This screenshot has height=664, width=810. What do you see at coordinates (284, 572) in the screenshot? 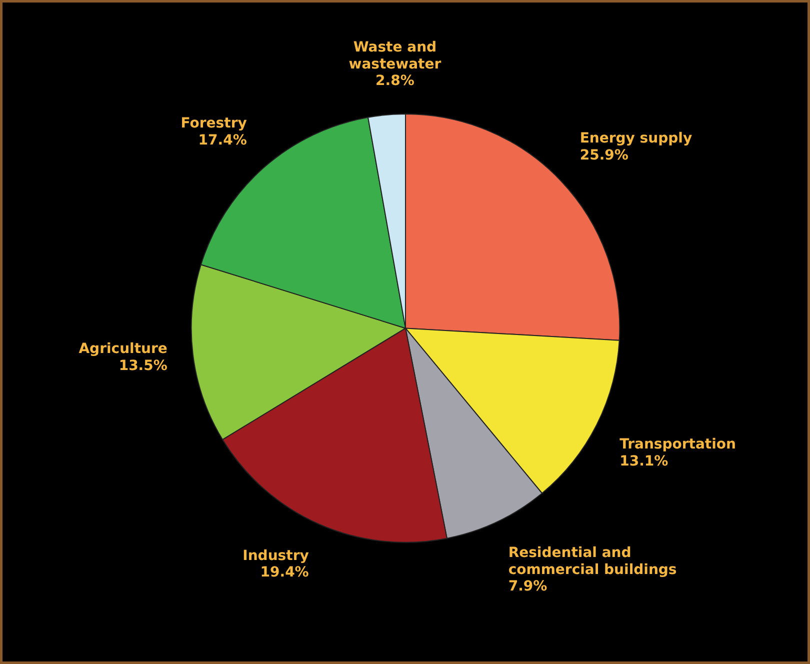
I see `data-label: 19.4%` at bounding box center [284, 572].